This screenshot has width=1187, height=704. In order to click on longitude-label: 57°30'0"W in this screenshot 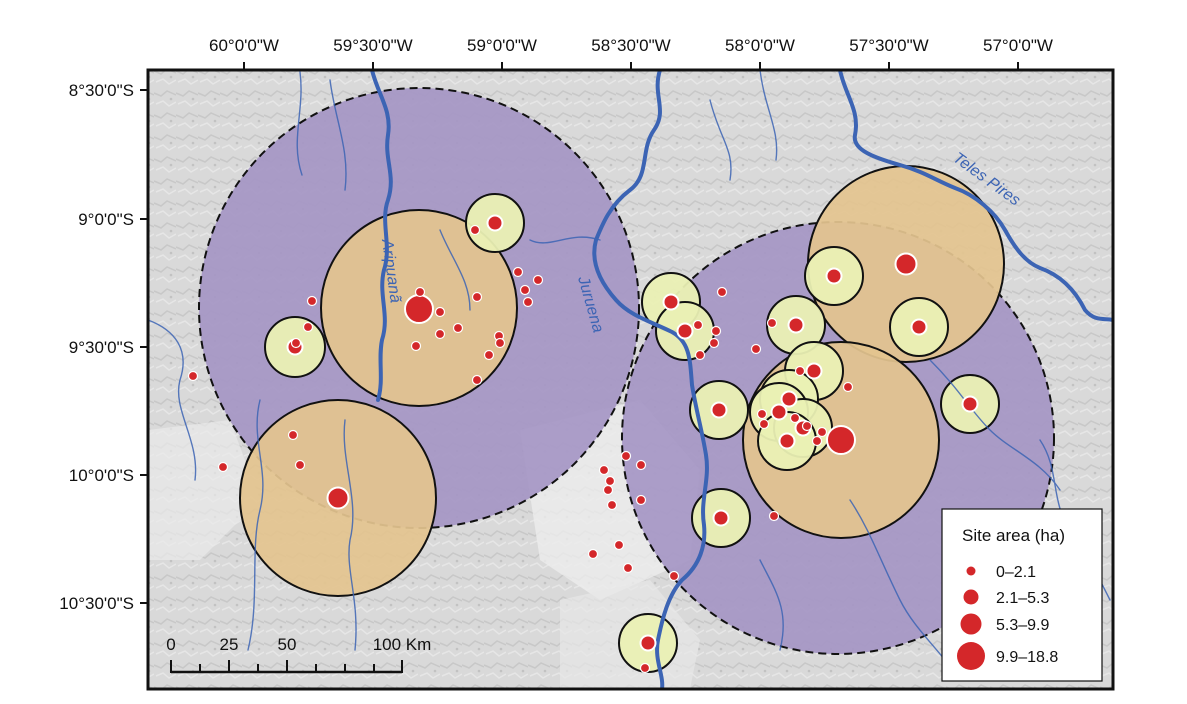, I will do `click(888, 45)`.